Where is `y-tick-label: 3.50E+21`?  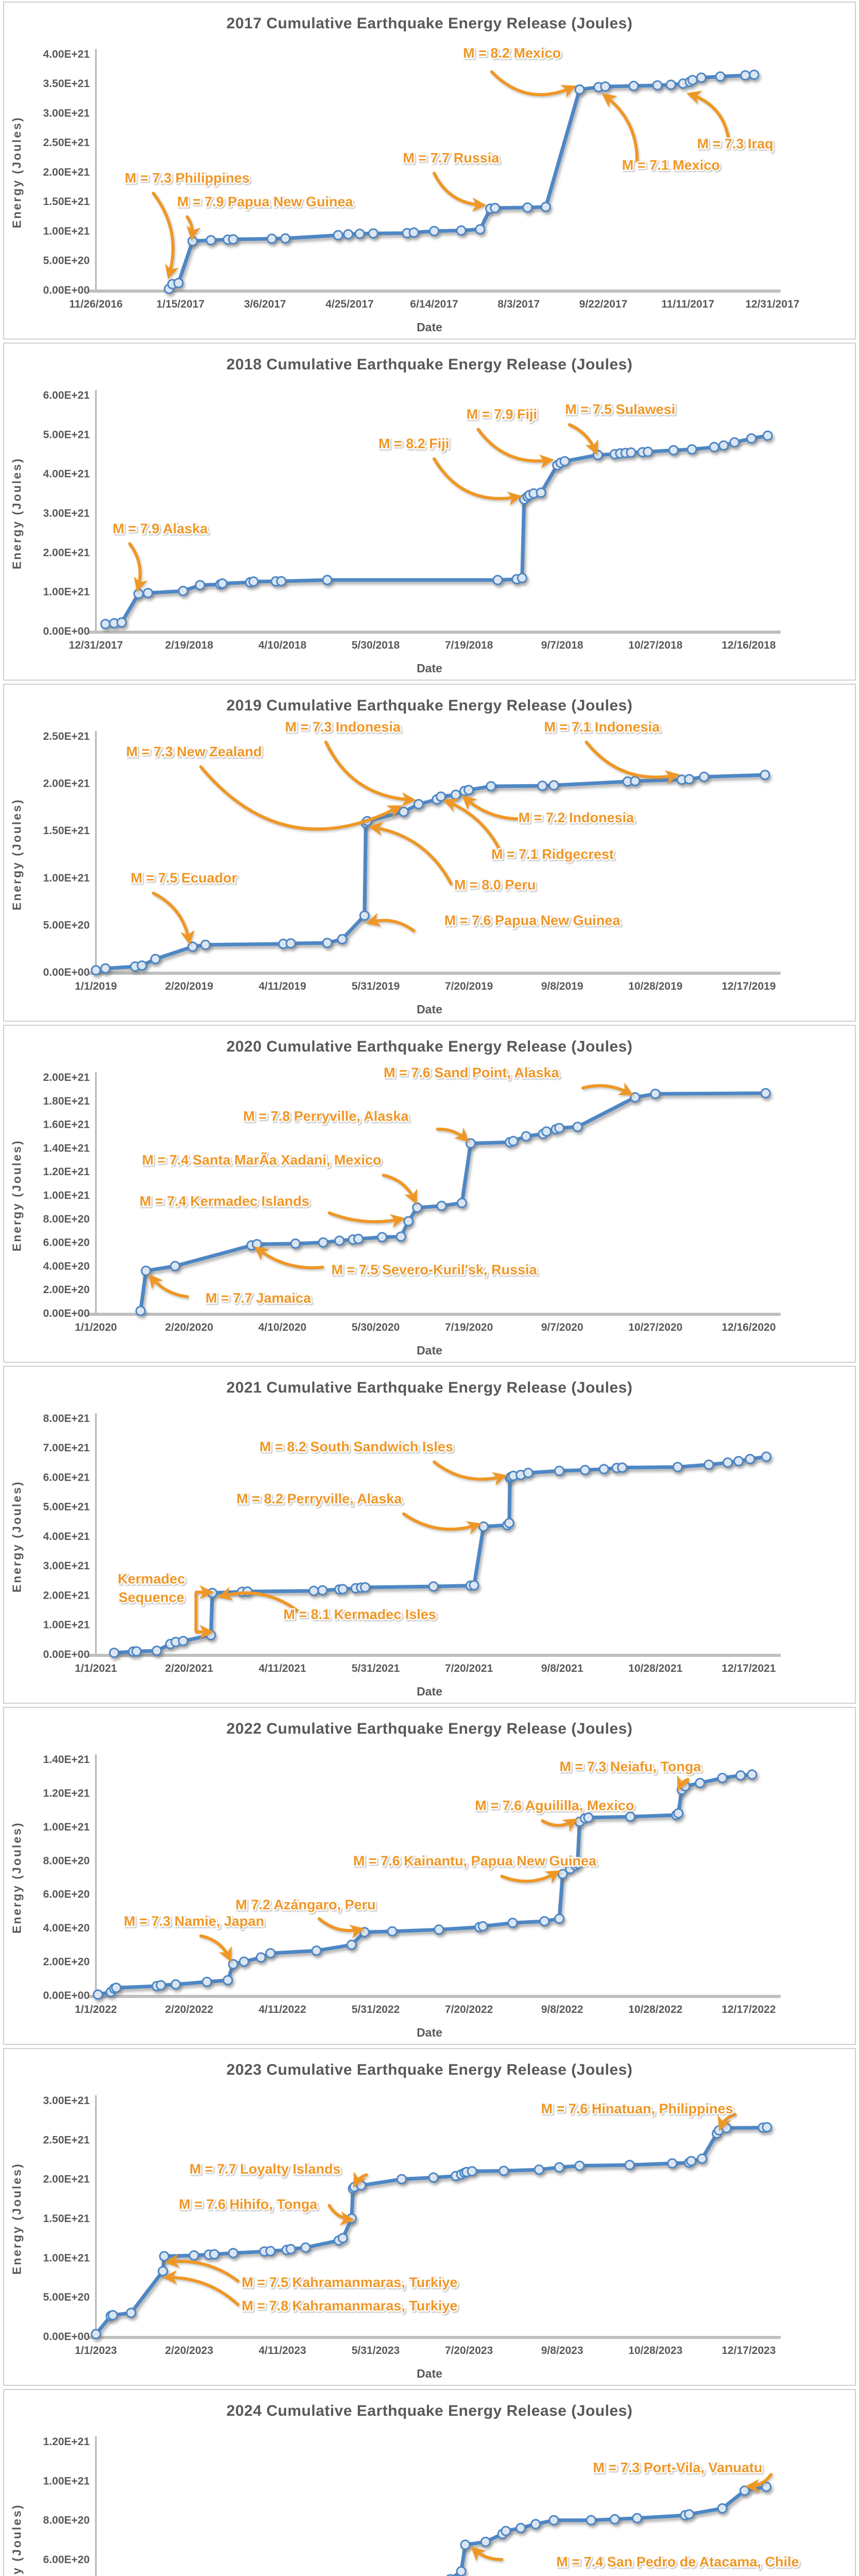 y-tick-label: 3.50E+21 is located at coordinates (67, 84).